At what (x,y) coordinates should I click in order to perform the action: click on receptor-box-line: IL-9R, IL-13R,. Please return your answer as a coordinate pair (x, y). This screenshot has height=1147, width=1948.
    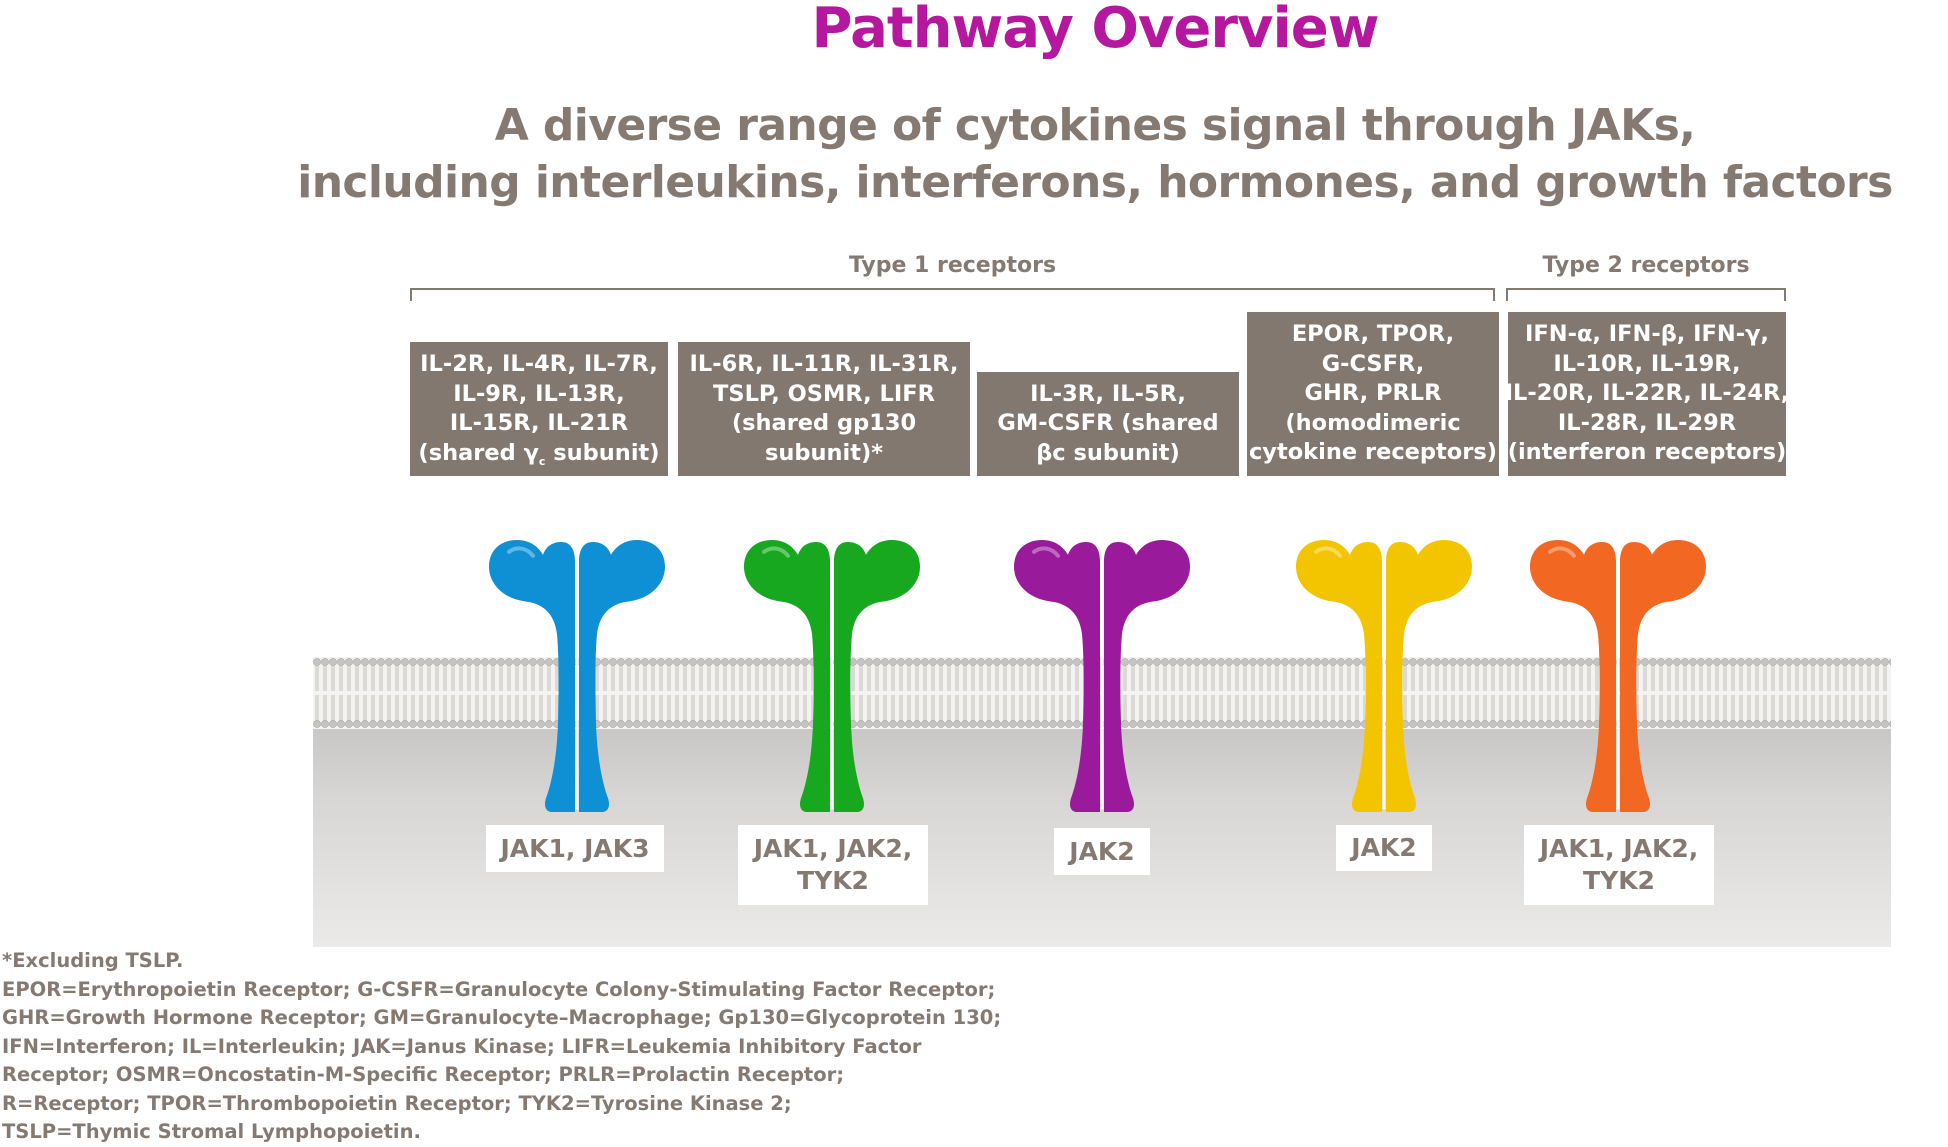
    Looking at the image, I should click on (539, 393).